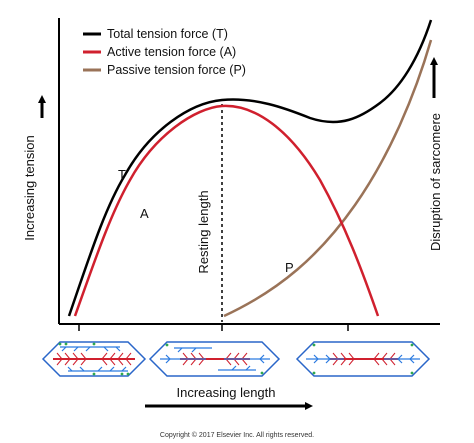  I want to click on y-axis-label: Increasing tension, so click(29, 188).